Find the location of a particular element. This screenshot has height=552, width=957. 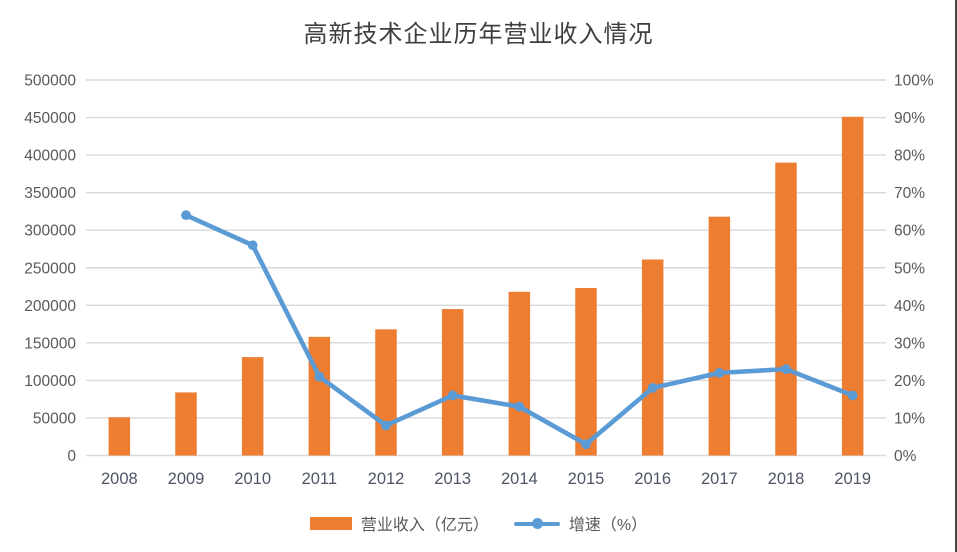

growth-marker-2013 is located at coordinates (452, 395).